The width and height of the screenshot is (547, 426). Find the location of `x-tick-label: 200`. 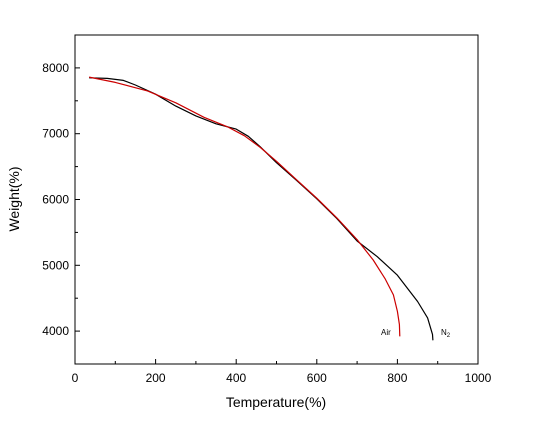

x-tick-label: 200 is located at coordinates (156, 378).